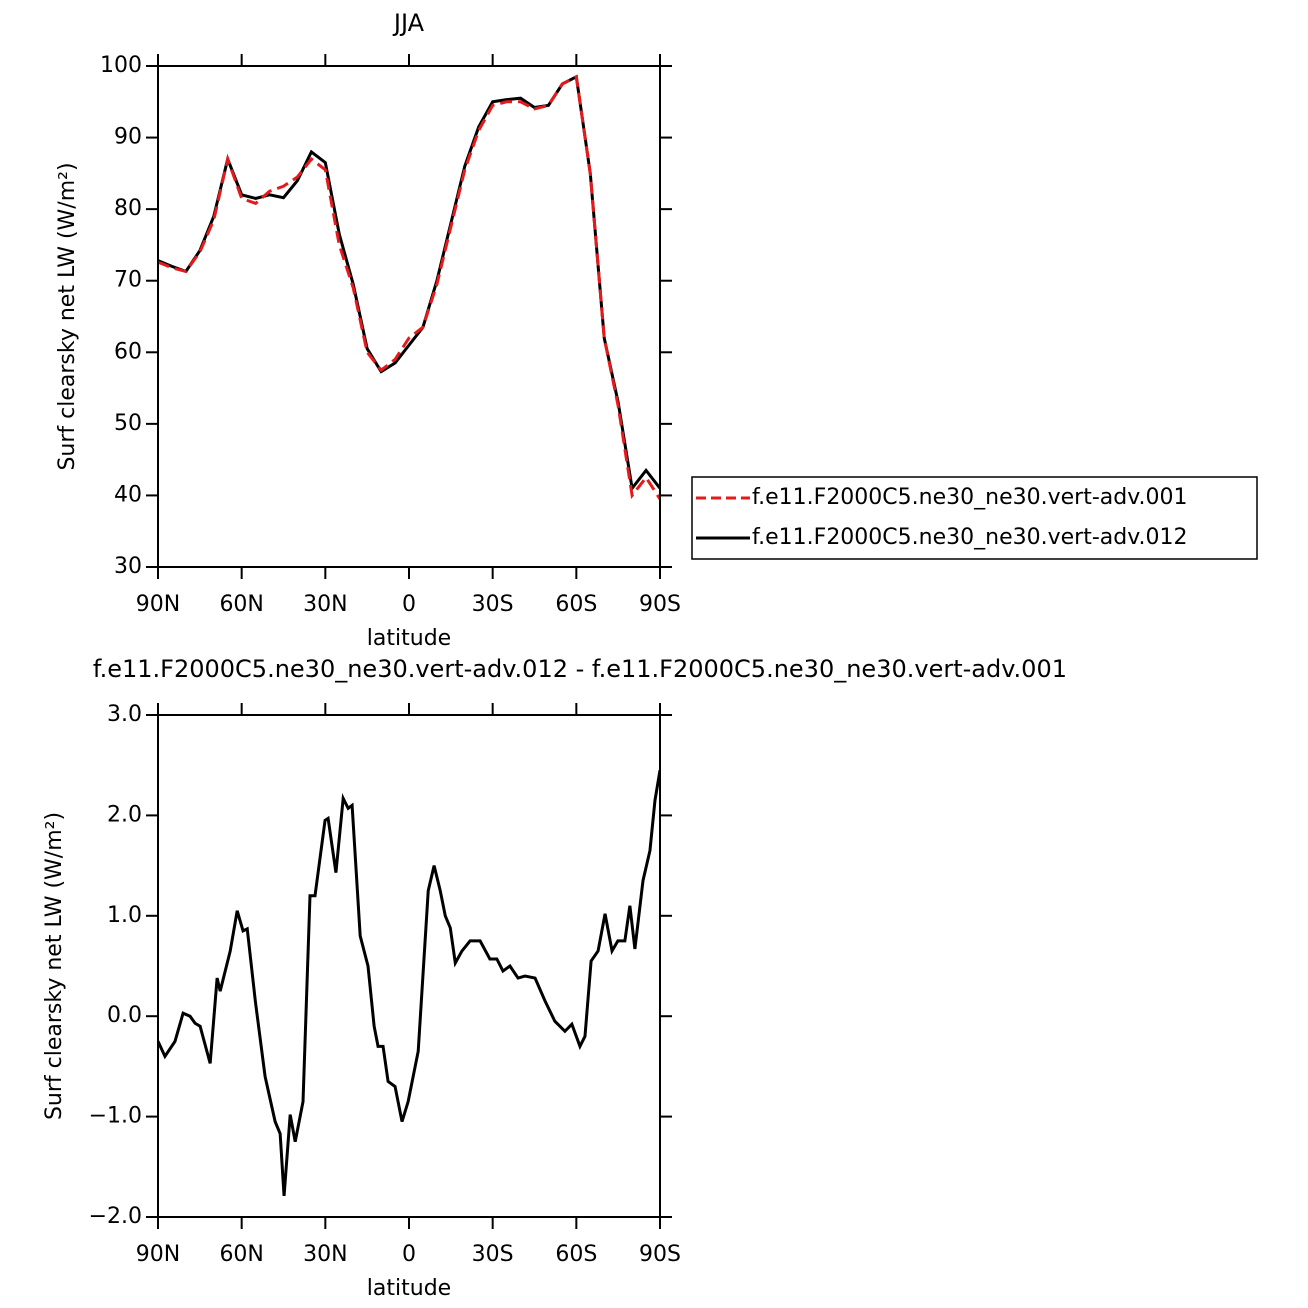  Describe the element at coordinates (124, 1015) in the screenshot. I see `y-tick-label: 0.0` at that location.